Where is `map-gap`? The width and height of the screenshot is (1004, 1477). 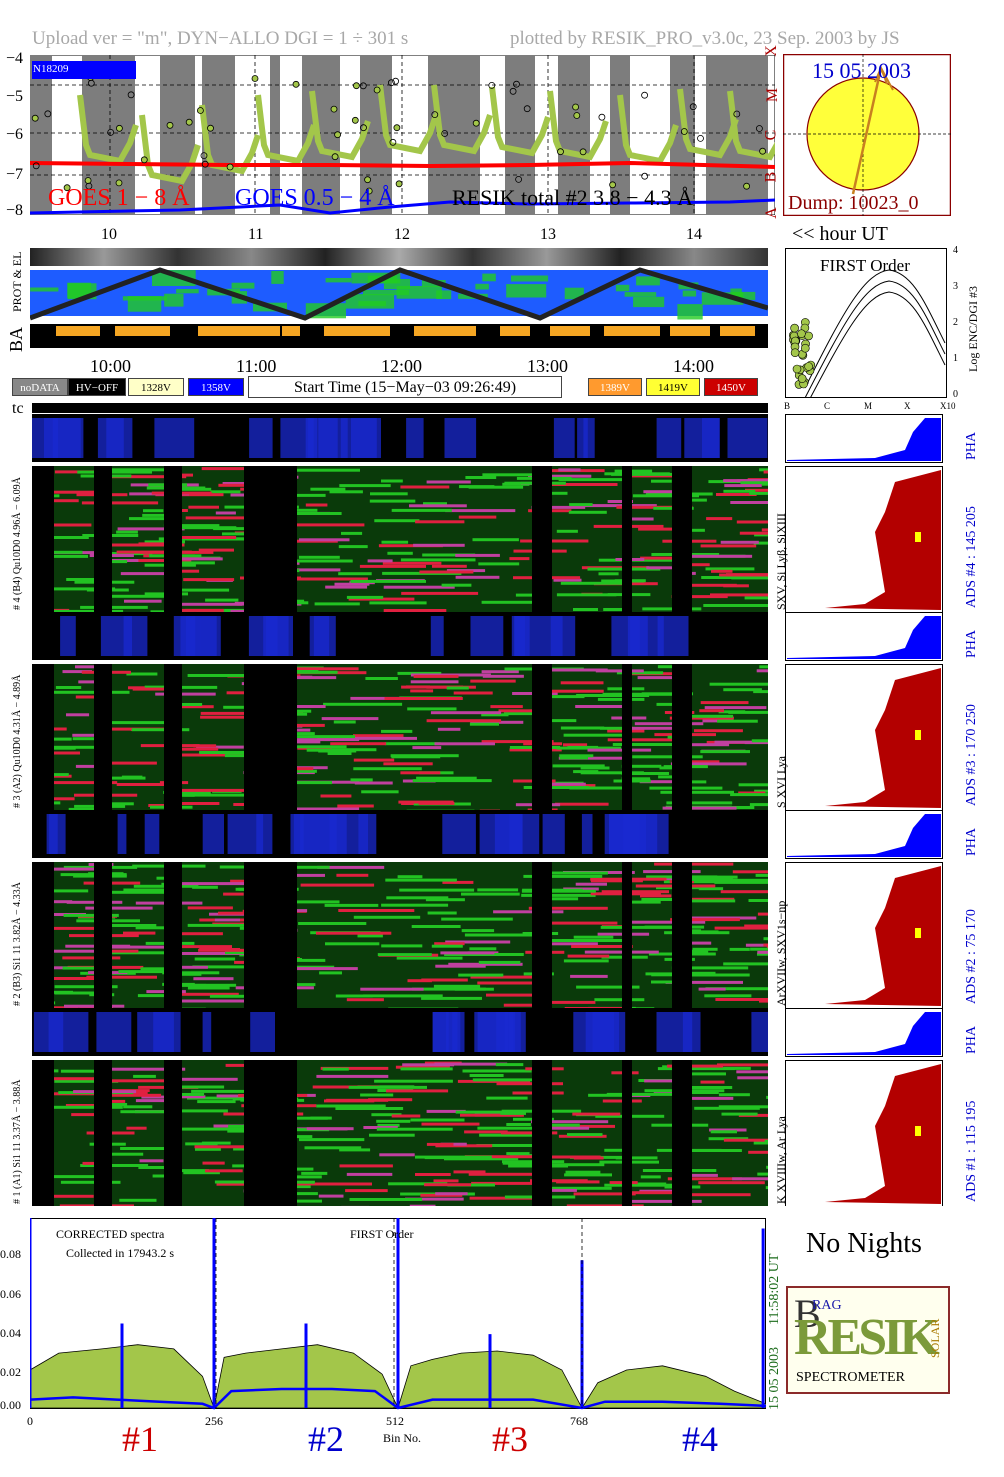
map-gap is located at coordinates (103, 539).